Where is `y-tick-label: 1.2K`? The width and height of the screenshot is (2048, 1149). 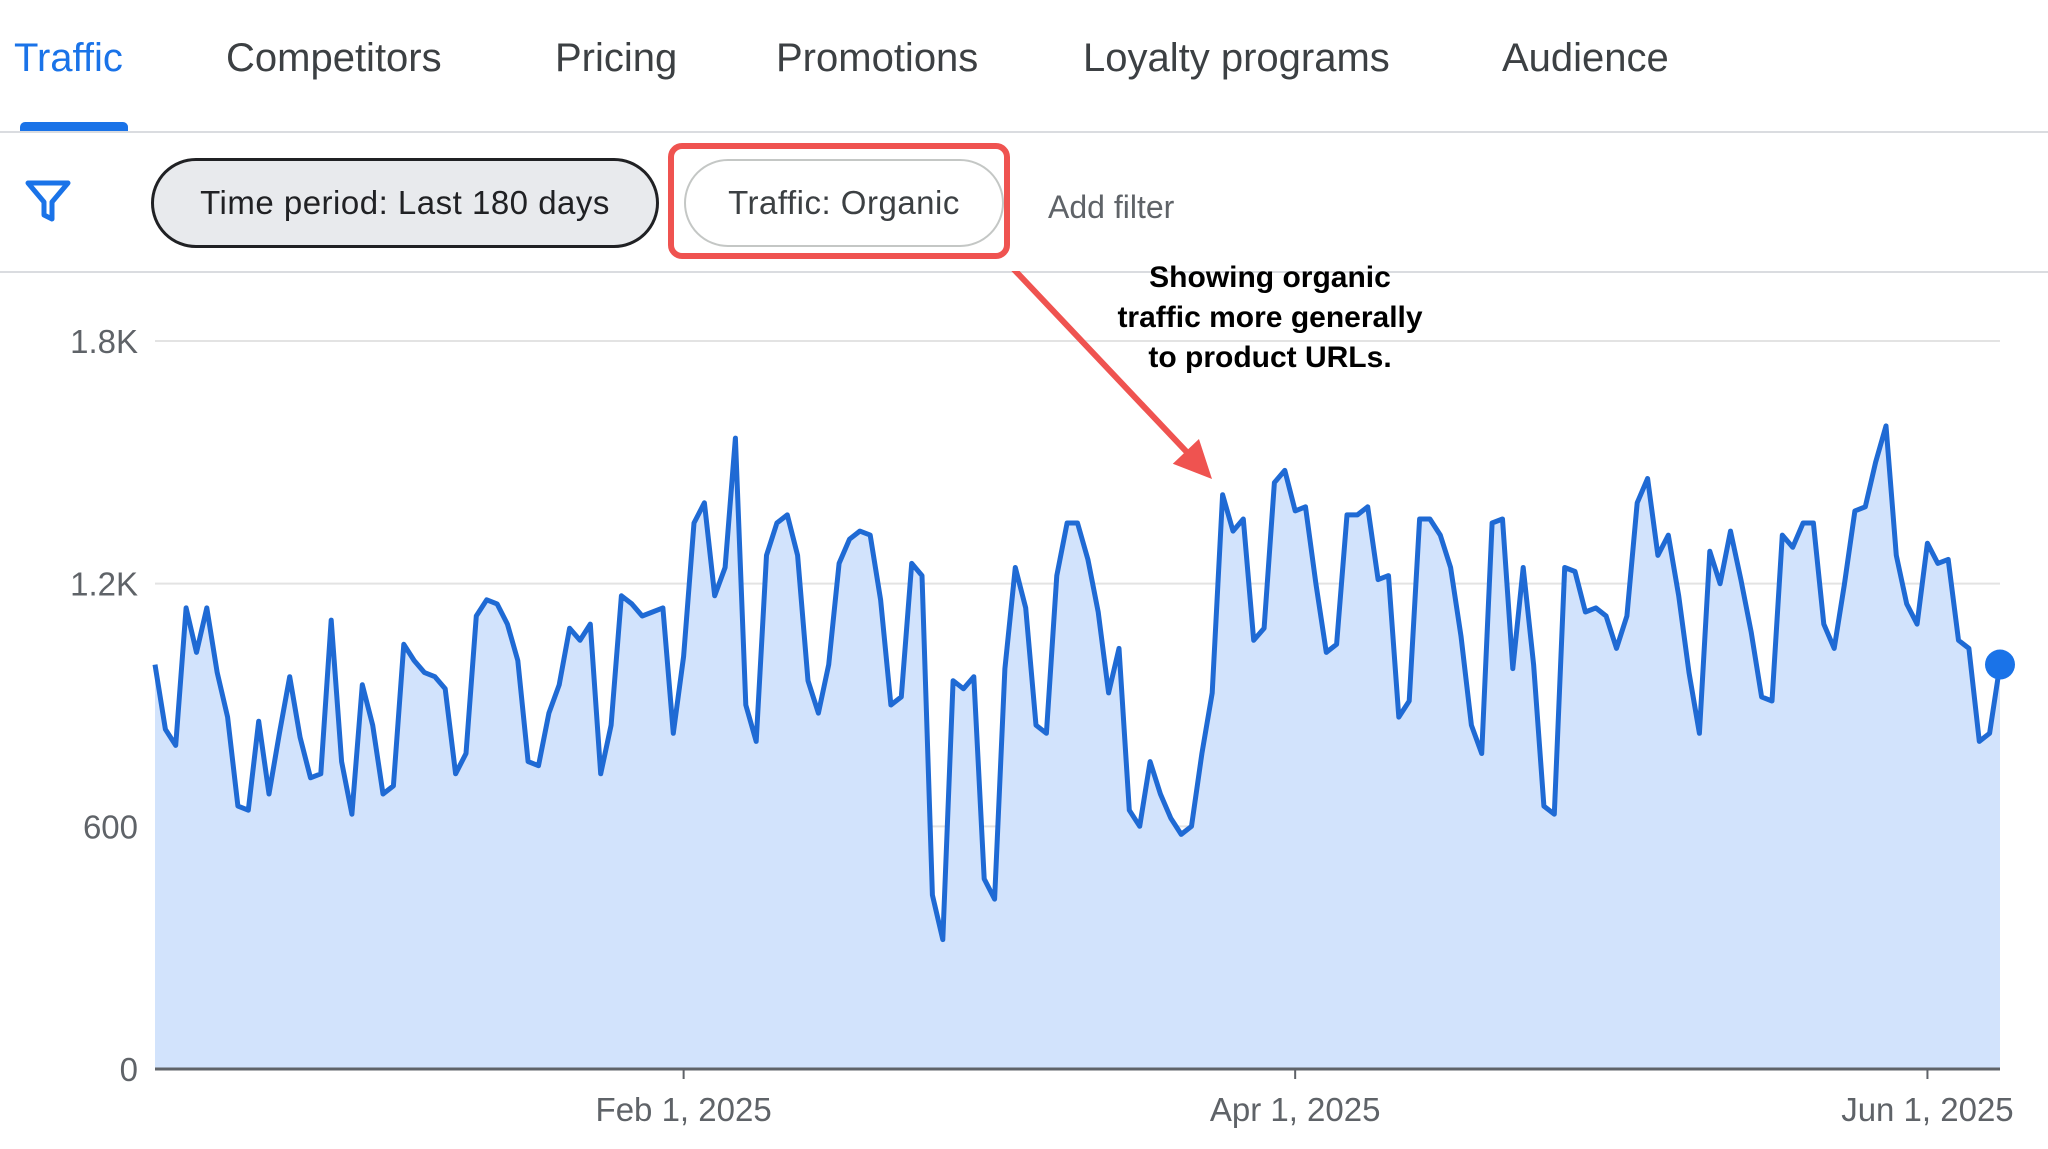 y-tick-label: 1.2K is located at coordinates (104, 584).